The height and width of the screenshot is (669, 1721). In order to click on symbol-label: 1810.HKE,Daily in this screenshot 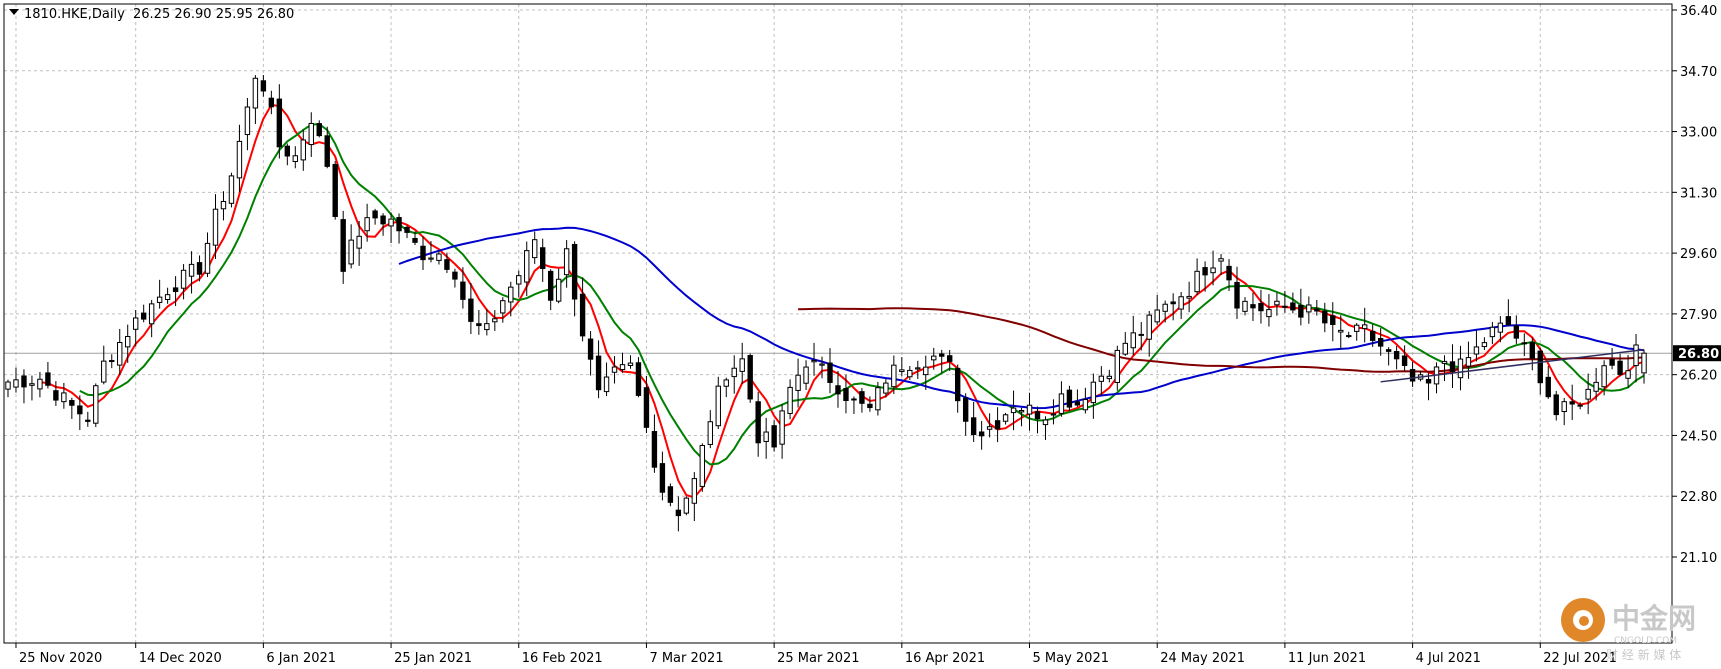, I will do `click(74, 14)`.